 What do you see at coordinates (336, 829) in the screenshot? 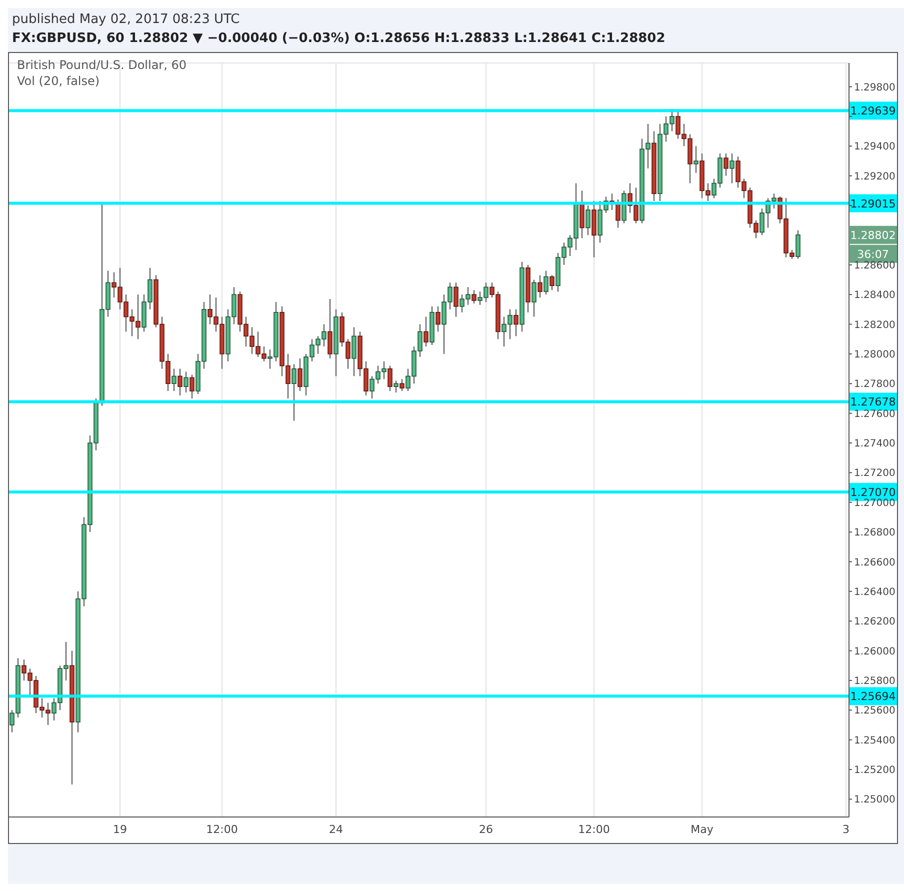
I see `x-tick-label: 24` at bounding box center [336, 829].